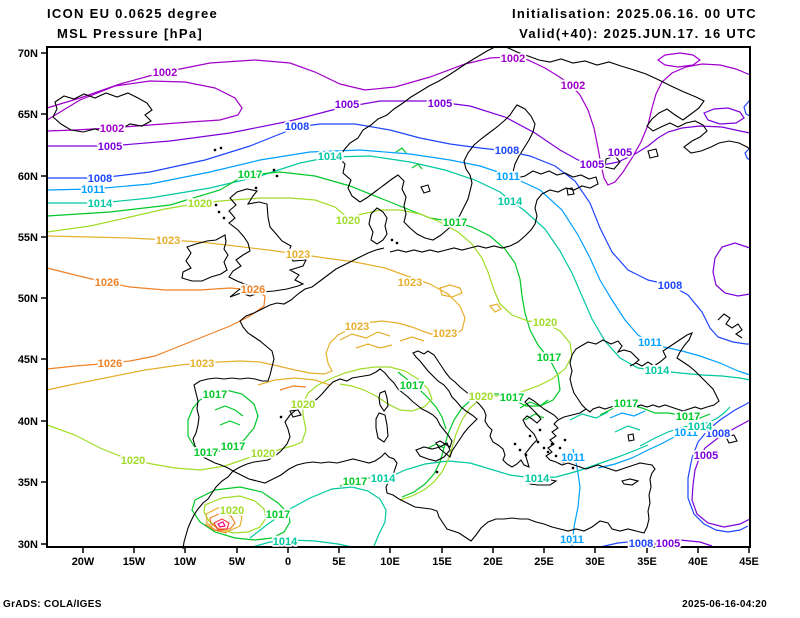  Describe the element at coordinates (28, 115) in the screenshot. I see `lat-tick-label: 65N` at that location.